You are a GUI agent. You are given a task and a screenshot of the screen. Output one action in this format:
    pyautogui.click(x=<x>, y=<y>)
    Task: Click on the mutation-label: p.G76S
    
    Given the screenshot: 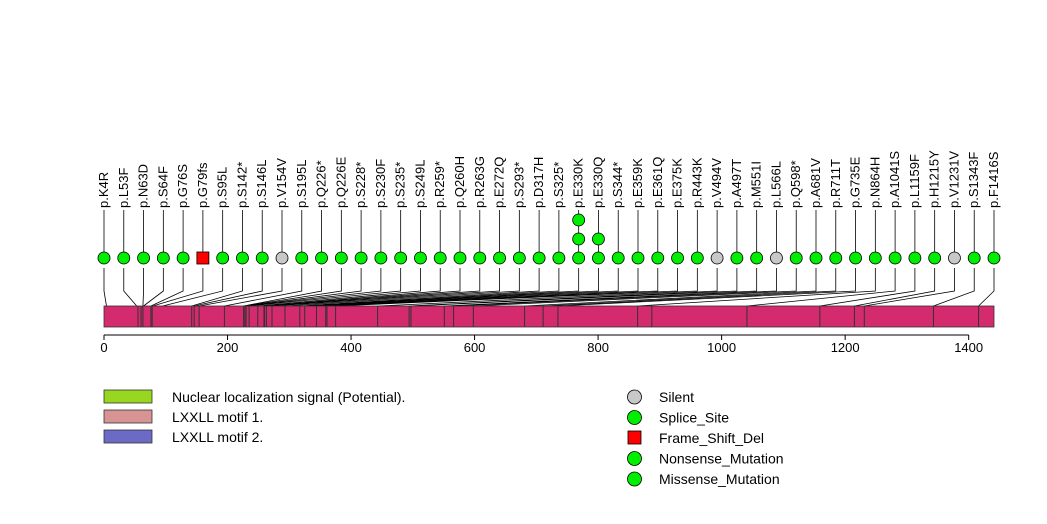 What is the action you would take?
    pyautogui.click(x=182, y=186)
    